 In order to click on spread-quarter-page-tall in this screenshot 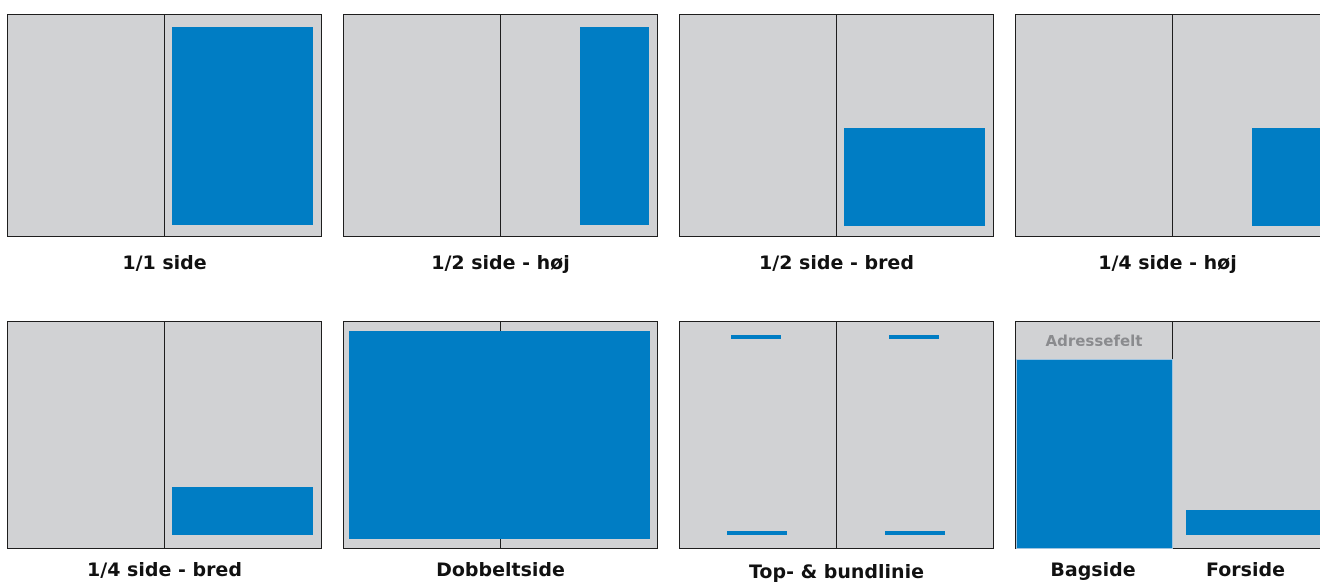, I will do `click(1167, 125)`.